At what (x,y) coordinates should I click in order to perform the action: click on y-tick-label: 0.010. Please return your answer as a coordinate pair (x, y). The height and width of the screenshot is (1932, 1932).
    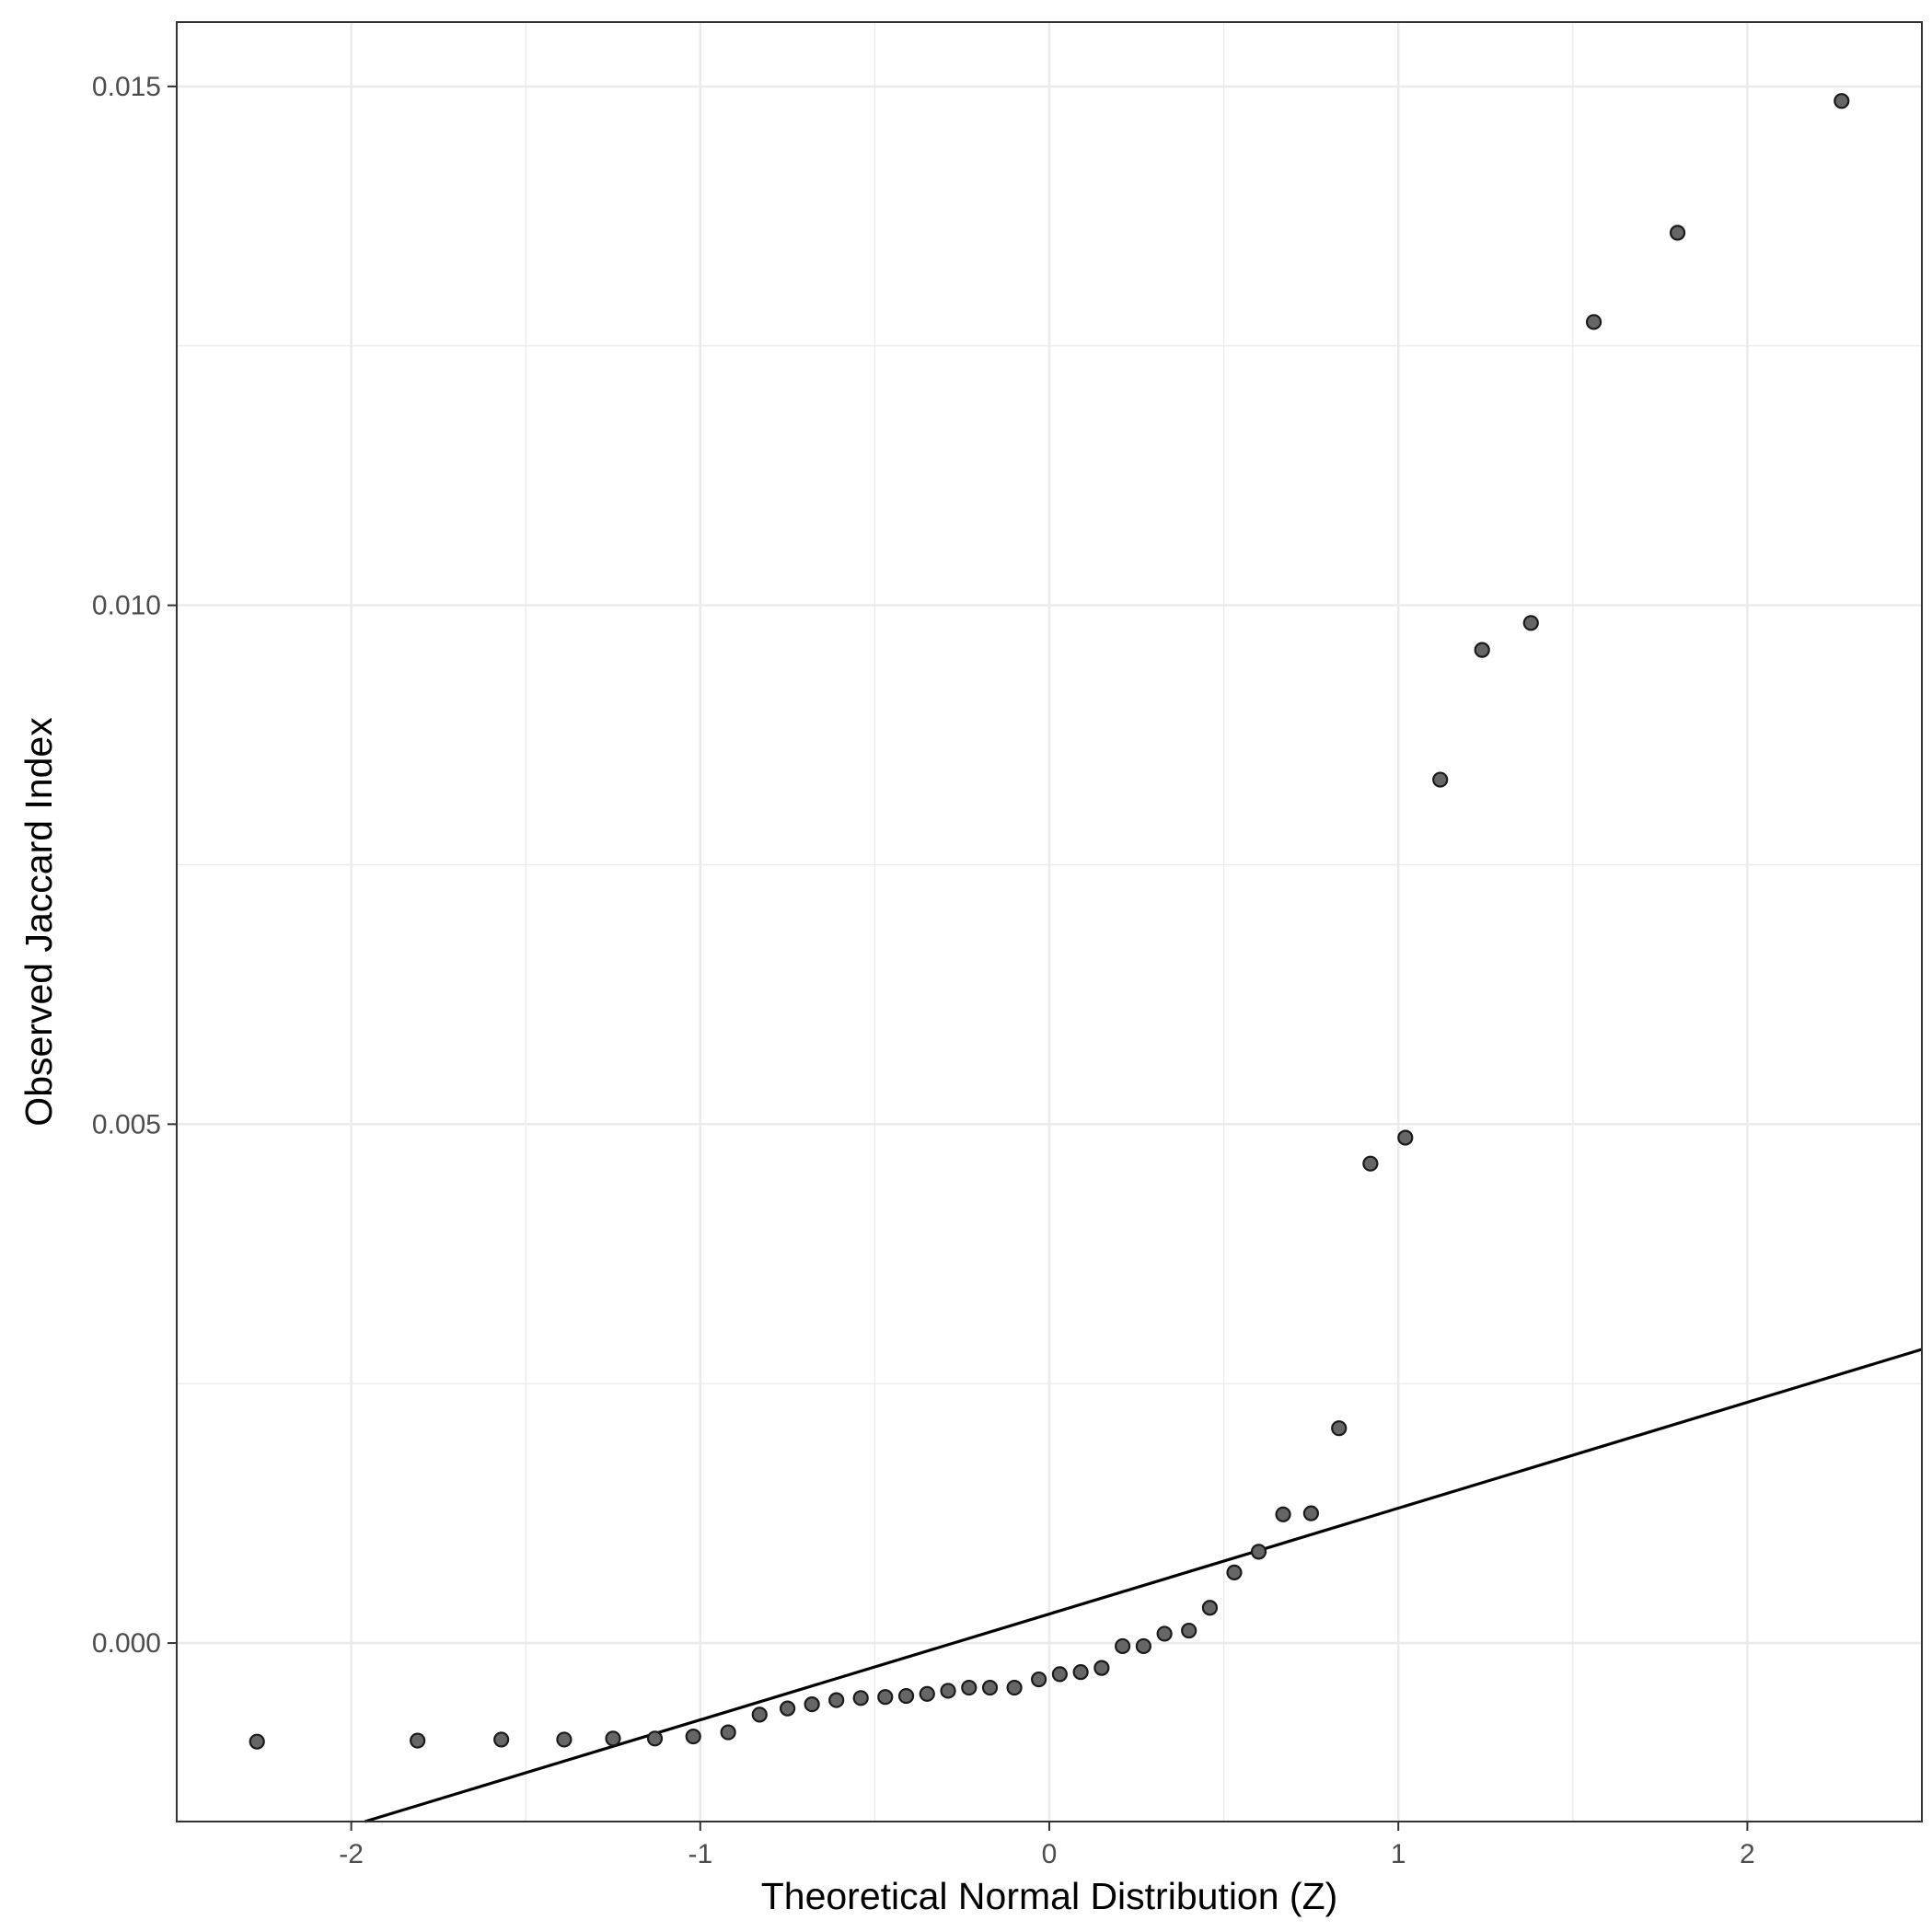
    Looking at the image, I should click on (127, 606).